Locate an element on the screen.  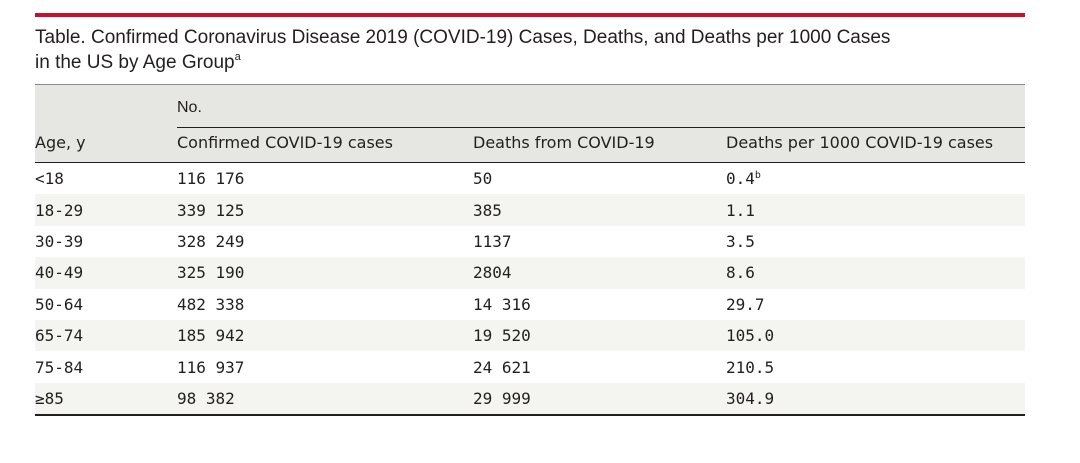
table-row: 65-74 185 942 19 520 105.0 is located at coordinates (530, 335).